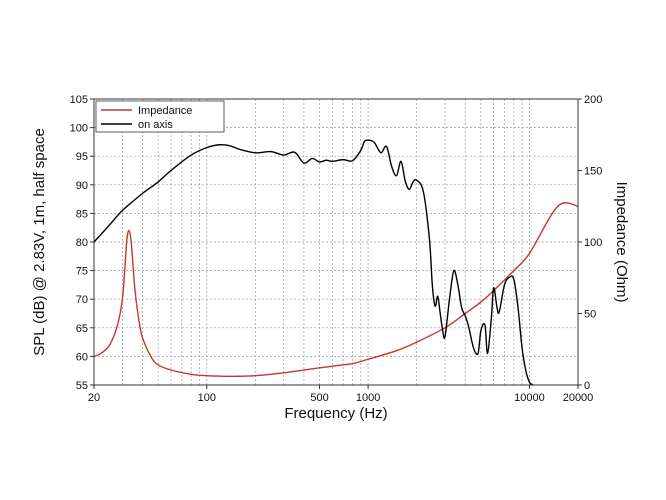 The height and width of the screenshot is (500, 666). Describe the element at coordinates (82, 214) in the screenshot. I see `y-tick-label: 85` at that location.